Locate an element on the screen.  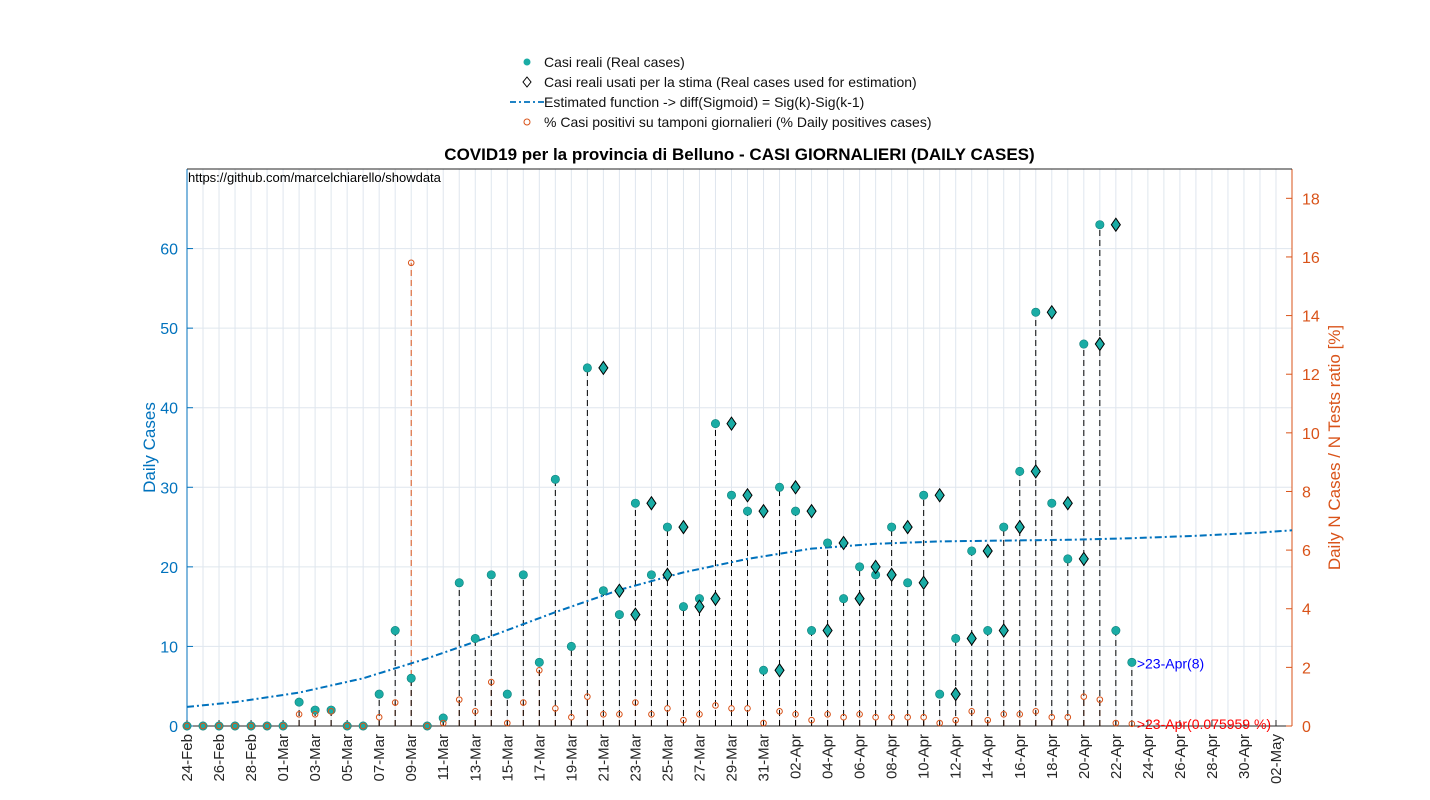
x-tick-label: 04-Apr is located at coordinates (828, 756).